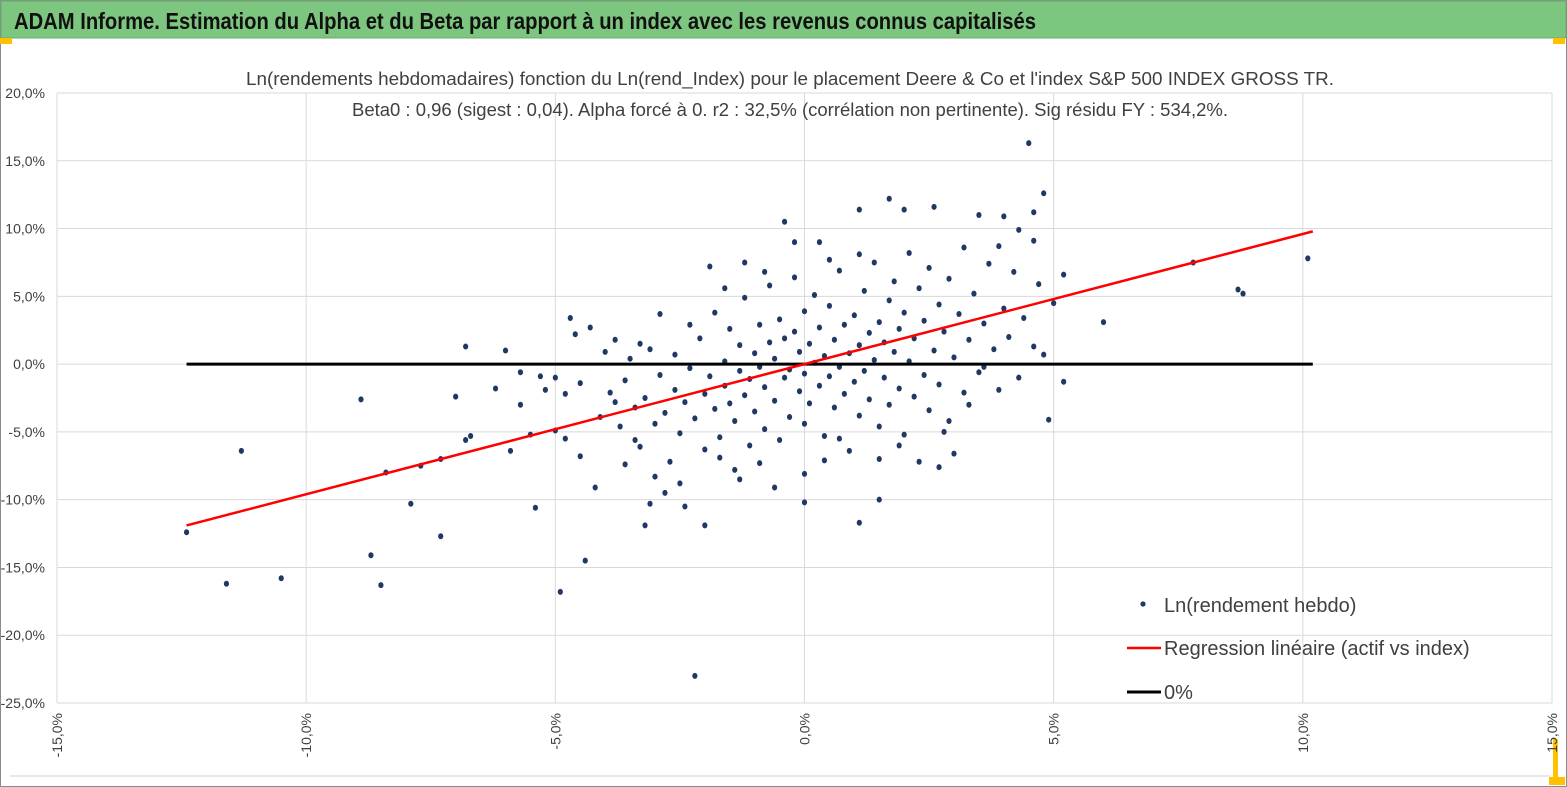 The height and width of the screenshot is (787, 1567). I want to click on x-axis: -15,0% -10,0% -5,0% 0,0% 5,0% 10,0% 15,0%, so click(804, 735).